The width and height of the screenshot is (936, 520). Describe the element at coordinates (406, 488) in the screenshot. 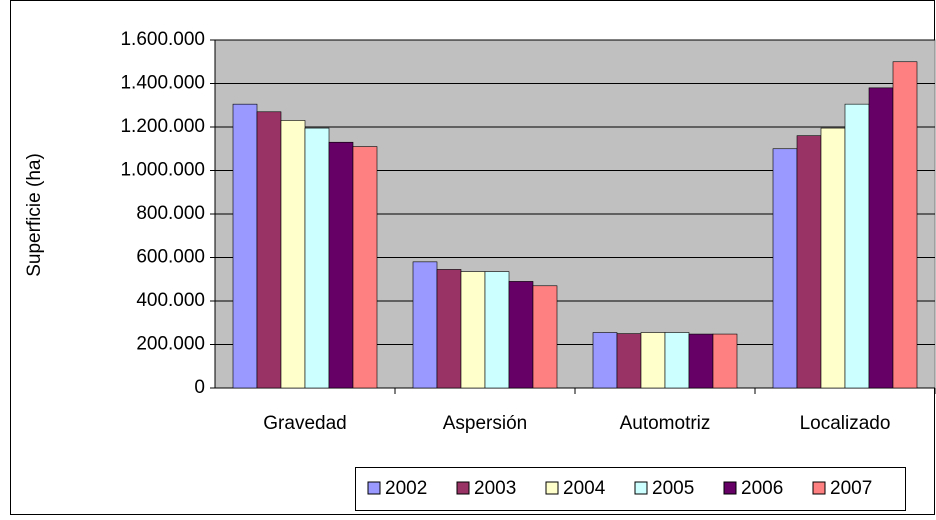

I see `legend-label: 2002` at that location.